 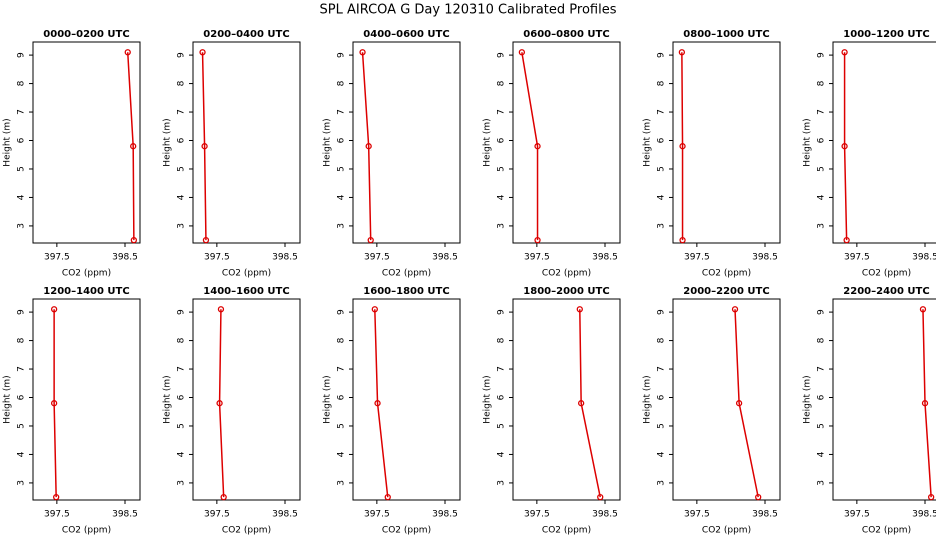 What do you see at coordinates (726, 291) in the screenshot?
I see `panel-title: 2000–2200 UTC` at bounding box center [726, 291].